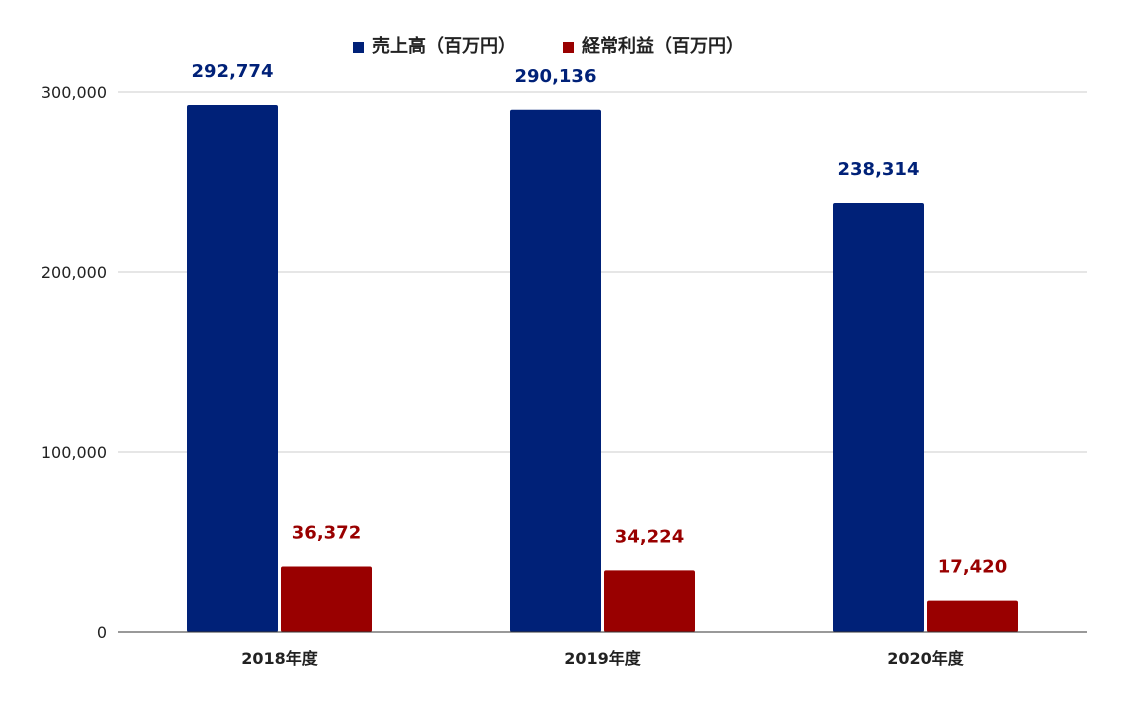 The image size is (1122, 703). What do you see at coordinates (74, 92) in the screenshot?
I see `y-tick-label: 300,000` at bounding box center [74, 92].